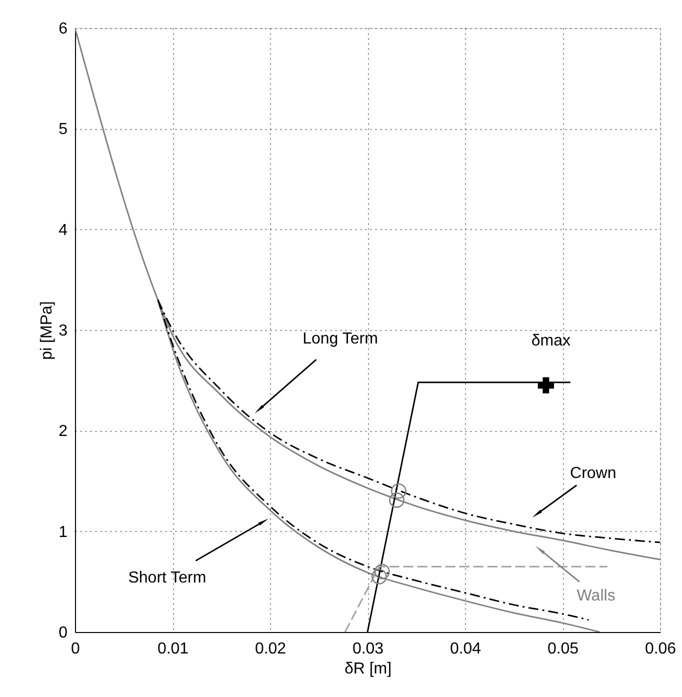 The width and height of the screenshot is (682, 697). Describe the element at coordinates (75, 649) in the screenshot. I see `x-tick-label: 0` at that location.